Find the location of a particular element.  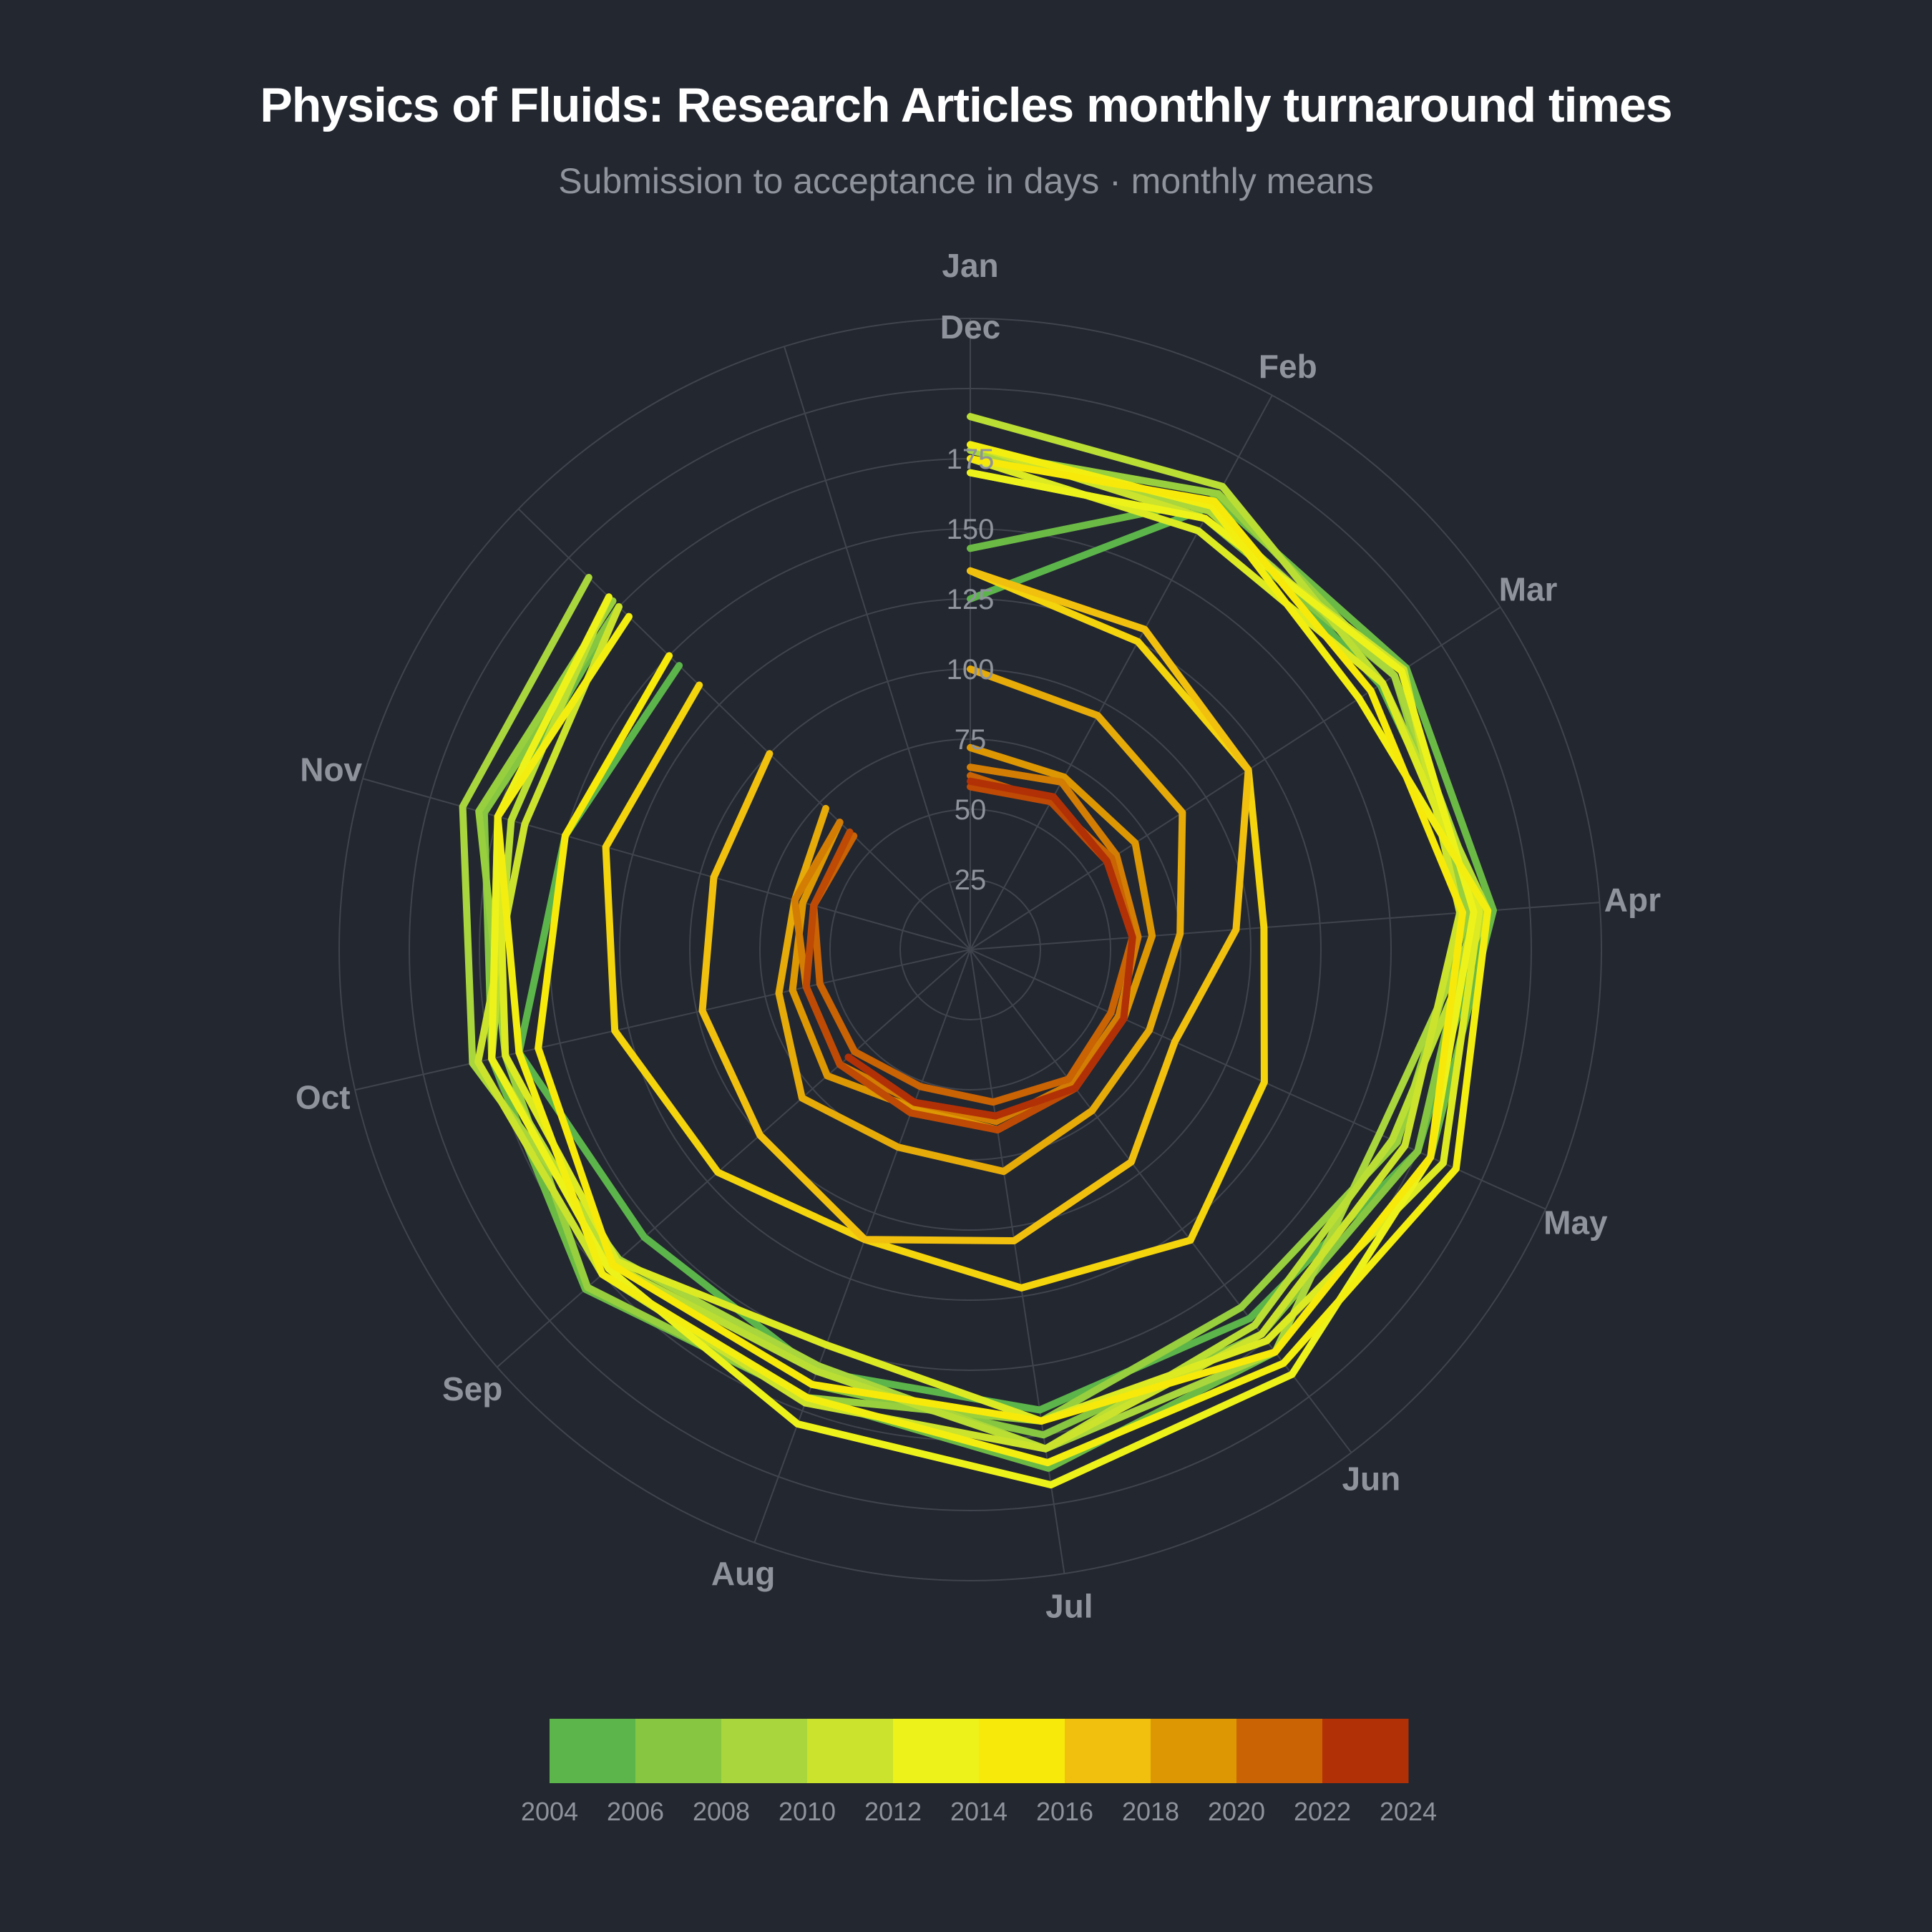

colorbar-tick-label: 2022 is located at coordinates (1322, 1811).